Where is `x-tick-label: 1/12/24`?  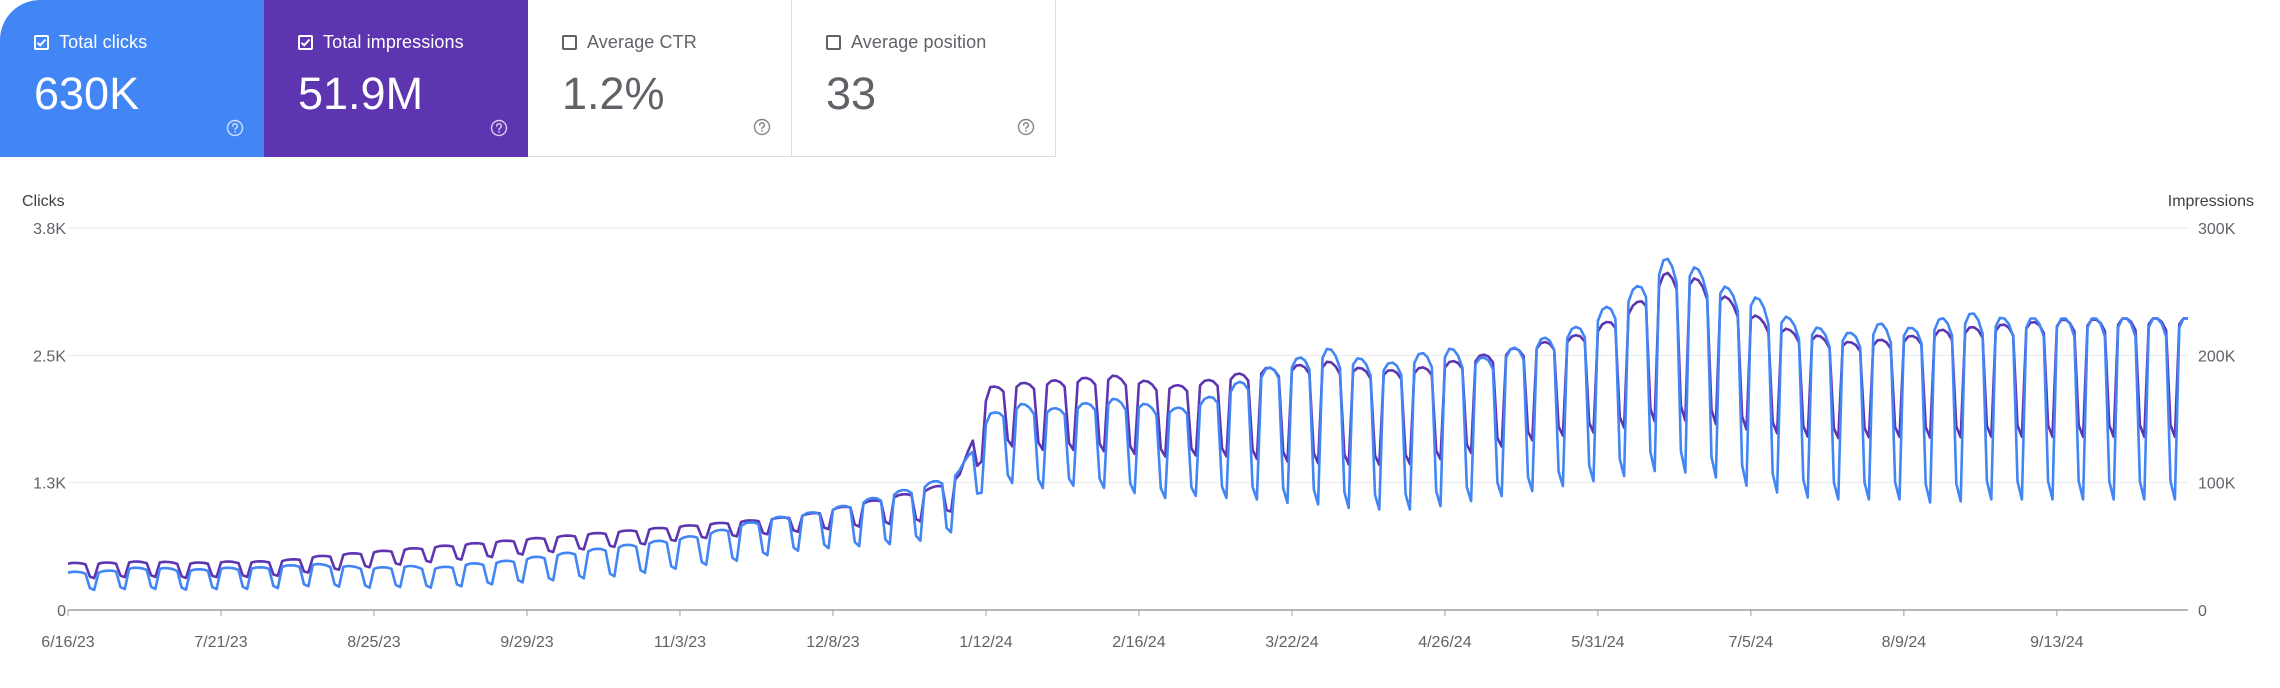 x-tick-label: 1/12/24 is located at coordinates (985, 642).